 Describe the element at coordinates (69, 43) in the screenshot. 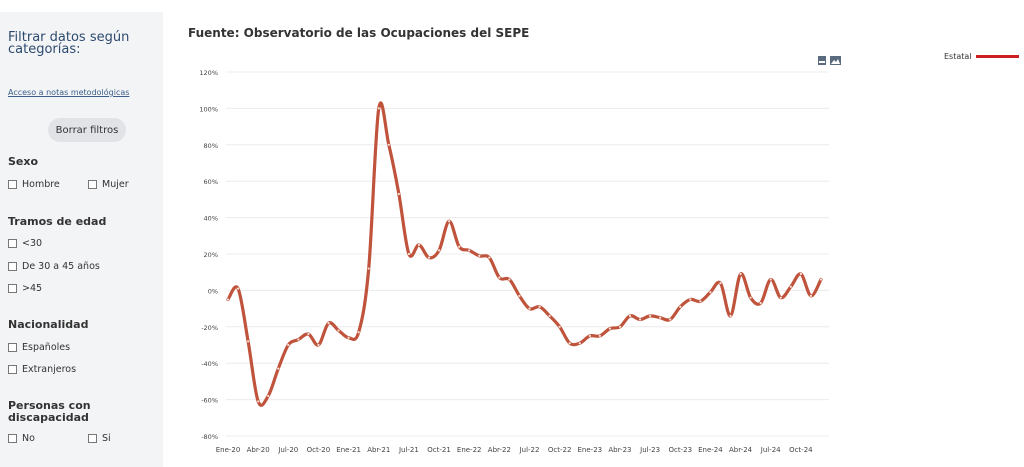

I see `sidebar-title: Filtrar datos según categorías:` at that location.